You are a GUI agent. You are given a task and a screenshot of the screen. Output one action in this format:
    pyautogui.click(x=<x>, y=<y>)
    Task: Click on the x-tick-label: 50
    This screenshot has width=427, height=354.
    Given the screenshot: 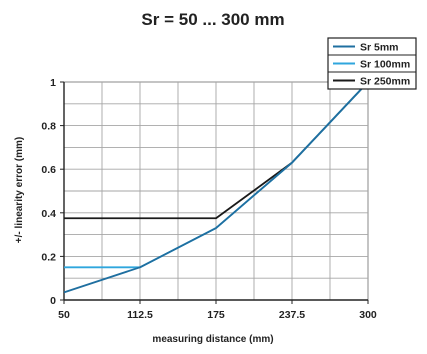 What is the action you would take?
    pyautogui.click(x=64, y=315)
    